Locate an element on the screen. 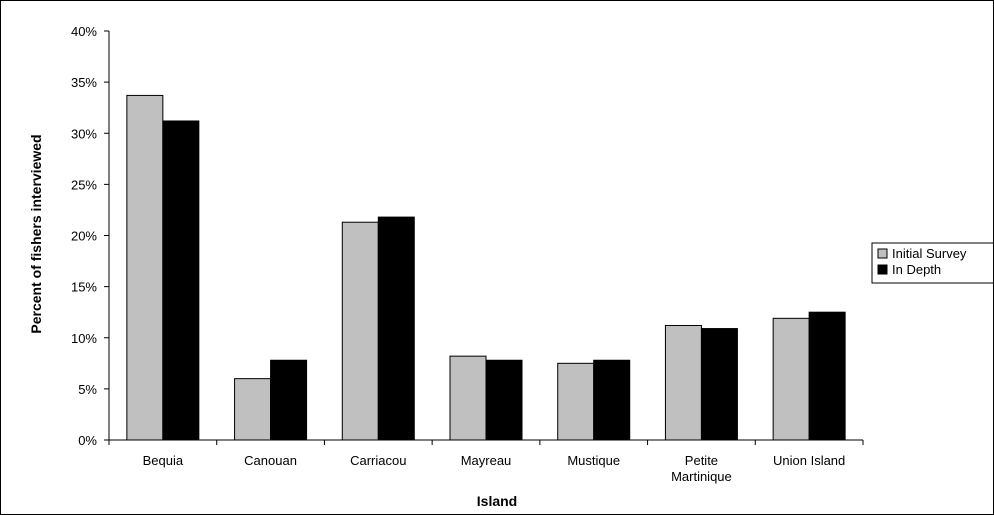 The image size is (994, 515). y-tick-label: 0% is located at coordinates (87, 440).